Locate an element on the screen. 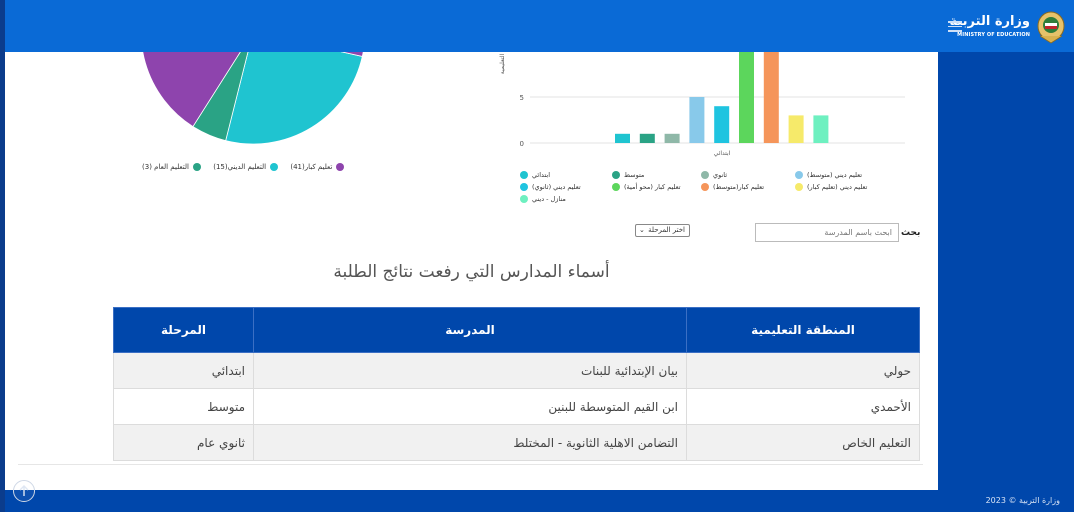  x-category-label: ابتدائي is located at coordinates (722, 153).